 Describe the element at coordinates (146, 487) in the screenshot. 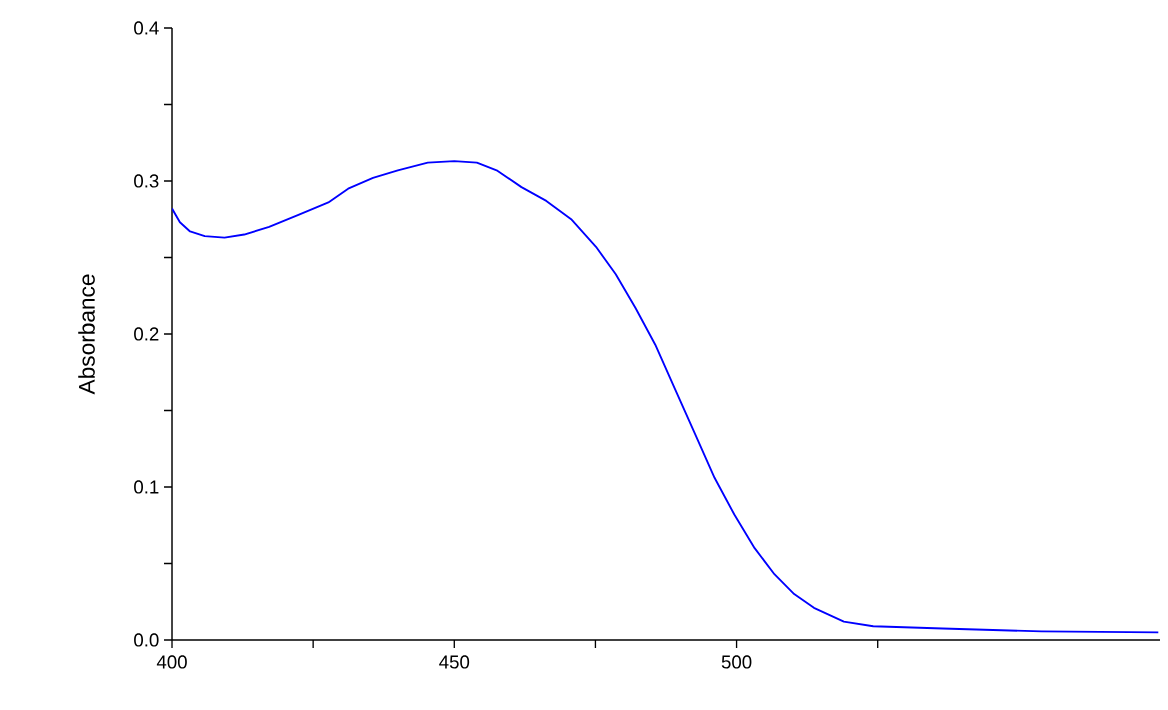

I see `y-tick-label: 0.1` at that location.